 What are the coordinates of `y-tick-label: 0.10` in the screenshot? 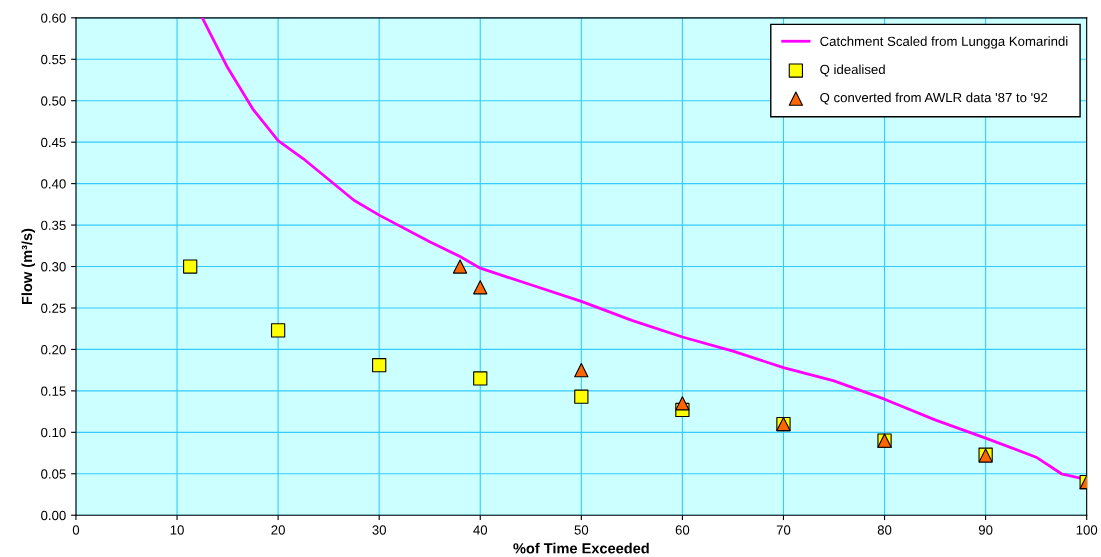 It's located at (53, 432).